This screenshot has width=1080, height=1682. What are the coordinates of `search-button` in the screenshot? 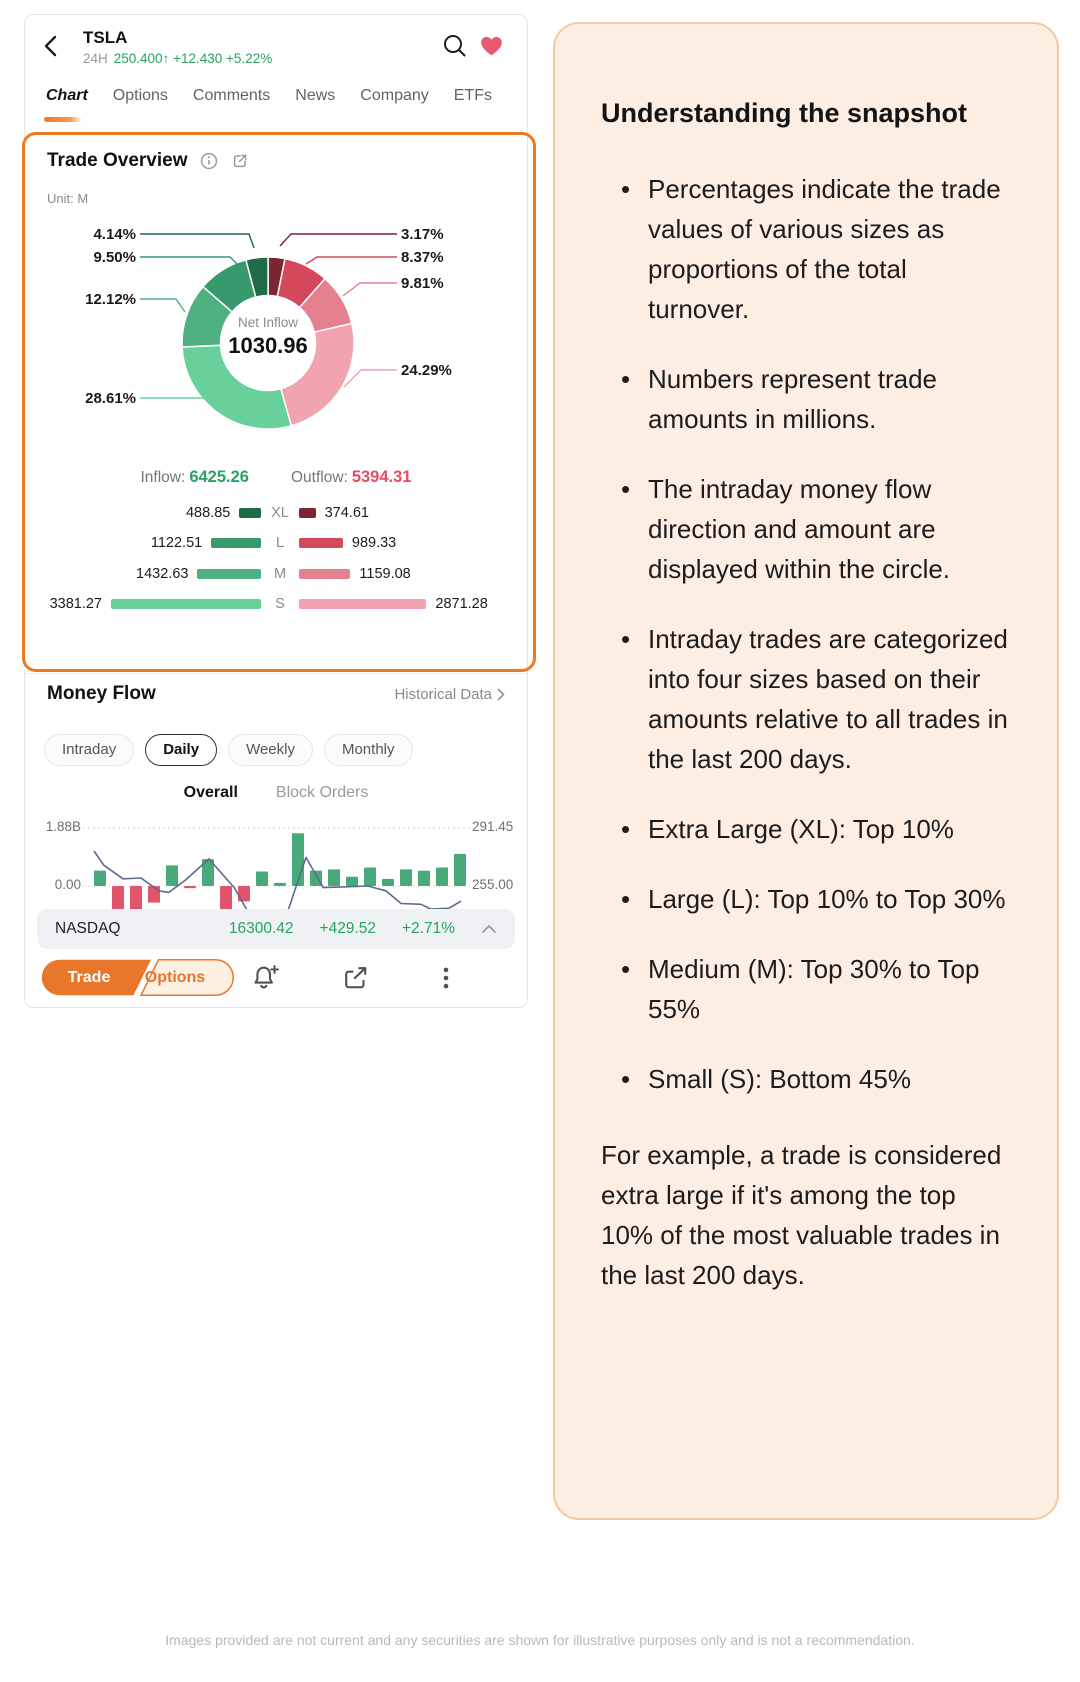 It's located at (454, 45).